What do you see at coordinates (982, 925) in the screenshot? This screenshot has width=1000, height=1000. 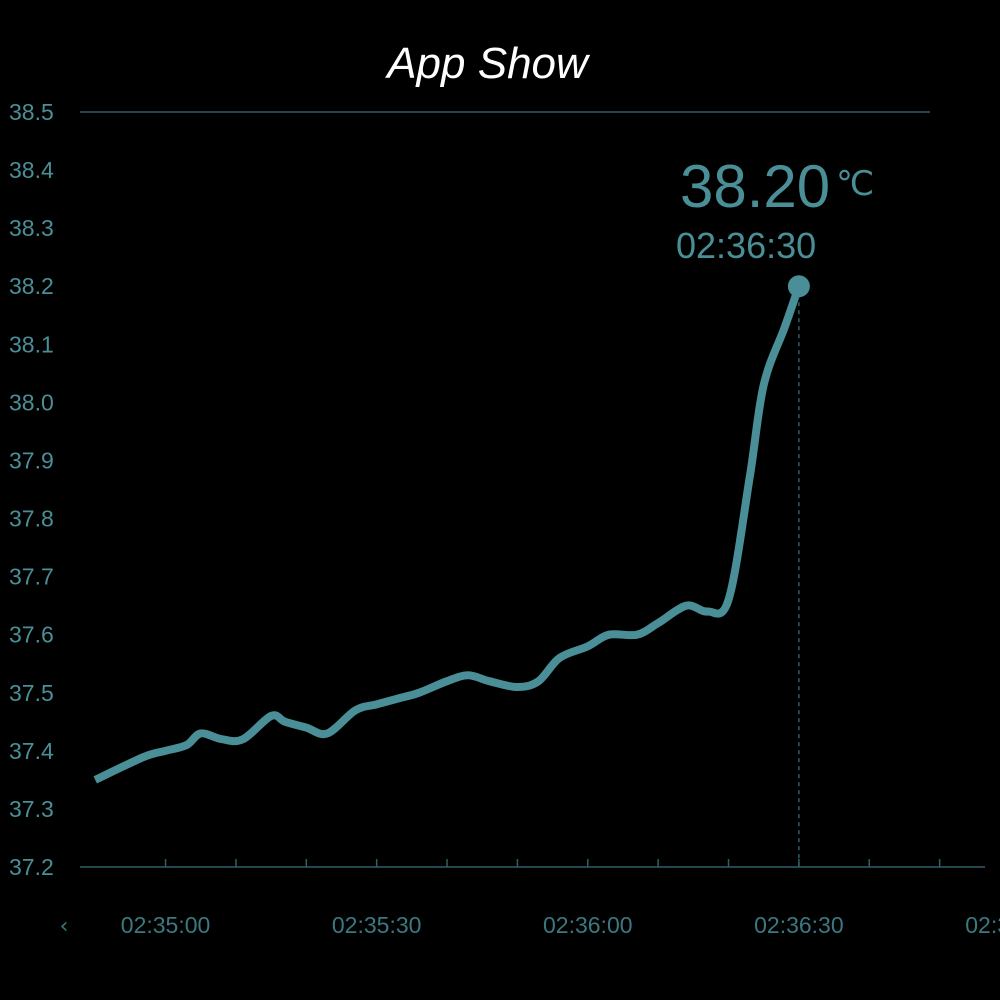 I see `x-tick-label: 02:37:00` at bounding box center [982, 925].